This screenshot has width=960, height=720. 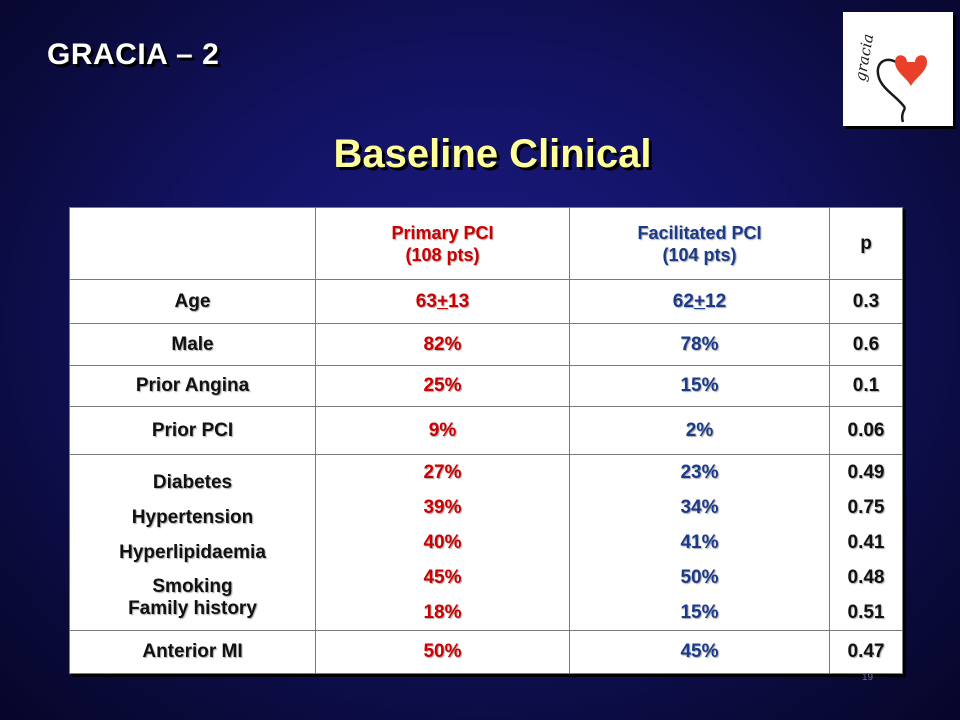 I want to click on table-row: Prior PCI 9% 2% 0.06, so click(x=486, y=430).